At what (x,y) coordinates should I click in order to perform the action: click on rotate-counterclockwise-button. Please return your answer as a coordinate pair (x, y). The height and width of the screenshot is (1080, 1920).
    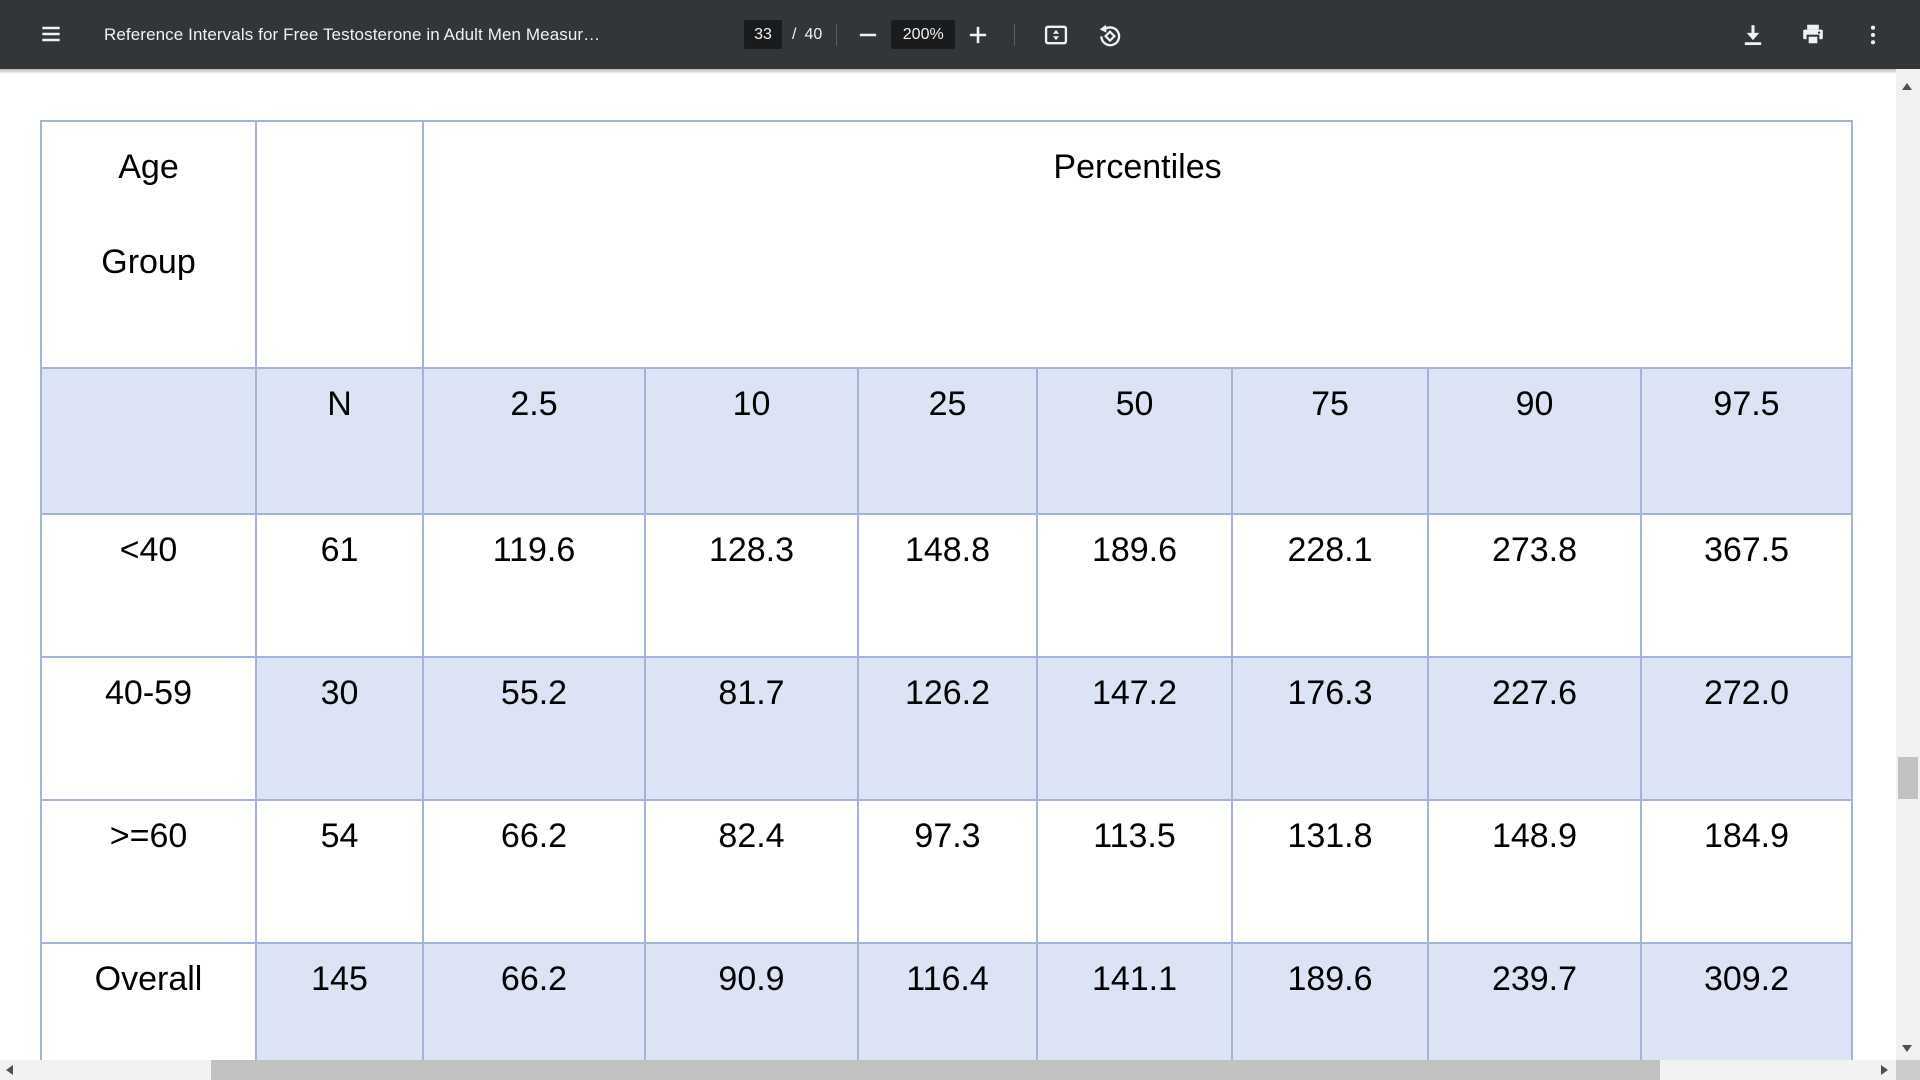
    Looking at the image, I should click on (1110, 35).